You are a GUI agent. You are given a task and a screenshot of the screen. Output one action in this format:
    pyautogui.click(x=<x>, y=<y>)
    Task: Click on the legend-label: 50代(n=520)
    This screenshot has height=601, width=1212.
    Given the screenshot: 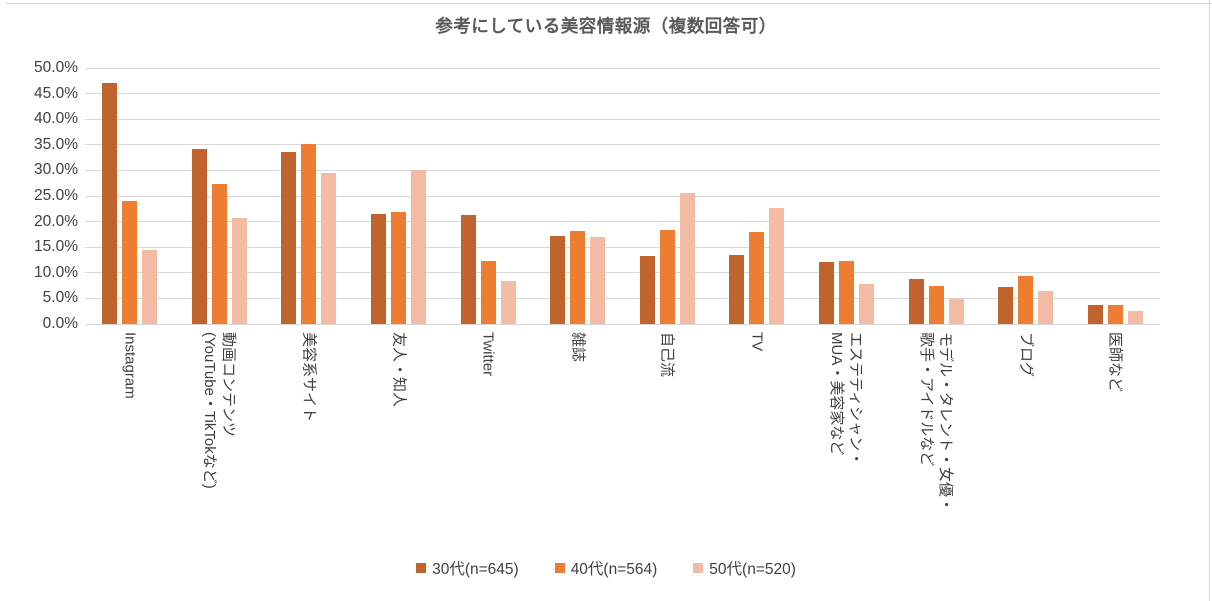 What is the action you would take?
    pyautogui.click(x=752, y=569)
    